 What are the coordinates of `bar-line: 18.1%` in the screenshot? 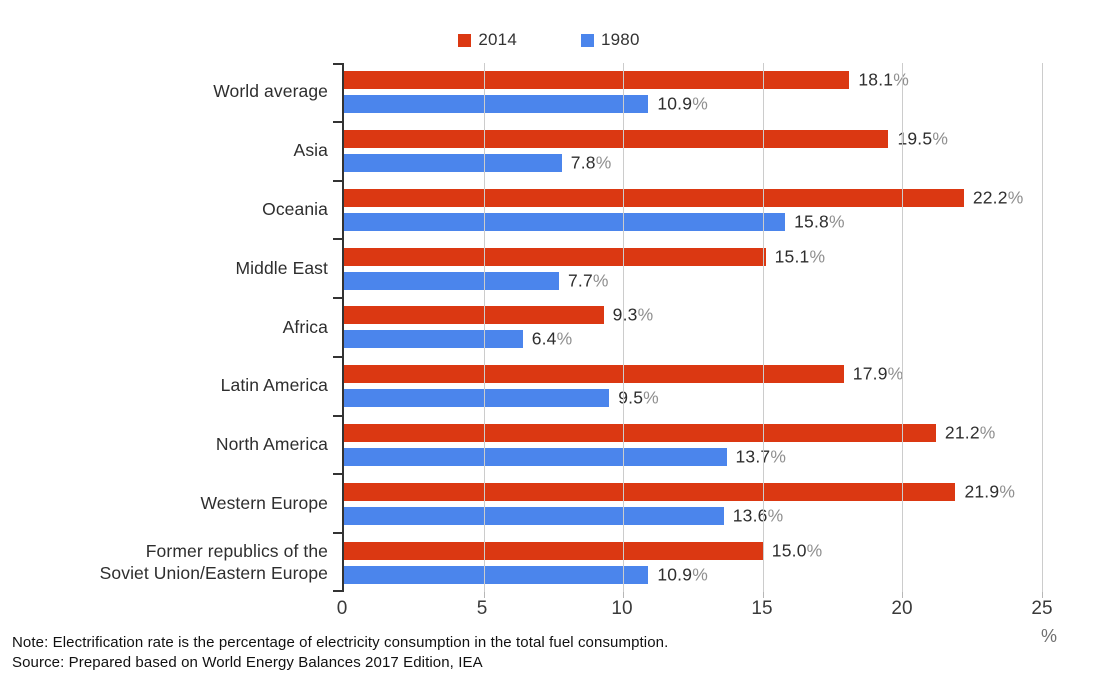 It's located at (693, 79).